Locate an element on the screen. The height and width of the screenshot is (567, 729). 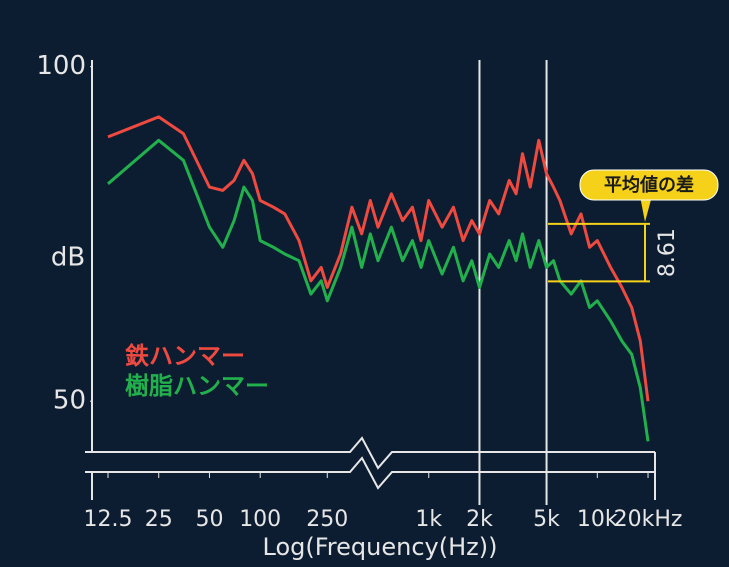
y-tick-label: 50 is located at coordinates (69, 401).